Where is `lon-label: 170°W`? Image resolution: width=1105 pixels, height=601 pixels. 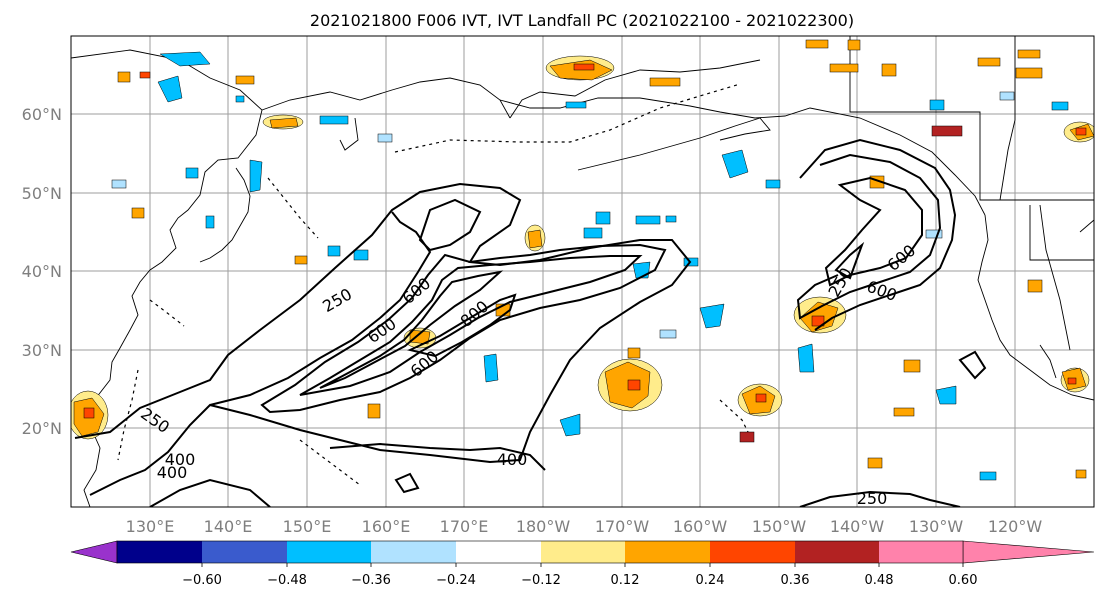 lon-label: 170°W is located at coordinates (622, 526).